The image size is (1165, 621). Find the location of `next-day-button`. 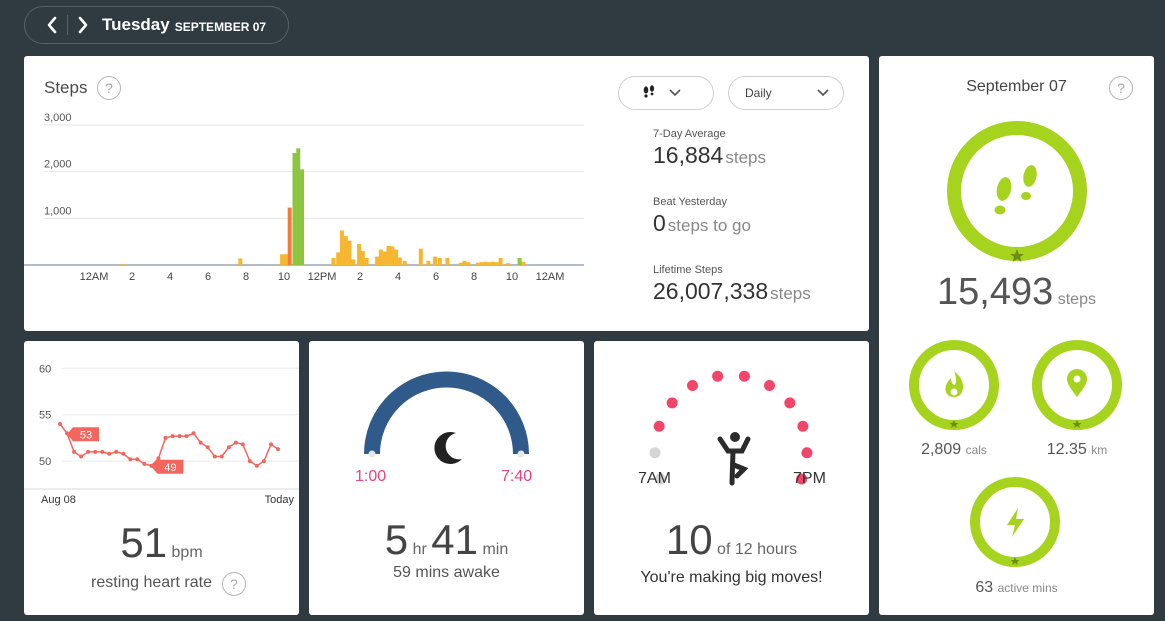

next-day-button is located at coordinates (83, 25).